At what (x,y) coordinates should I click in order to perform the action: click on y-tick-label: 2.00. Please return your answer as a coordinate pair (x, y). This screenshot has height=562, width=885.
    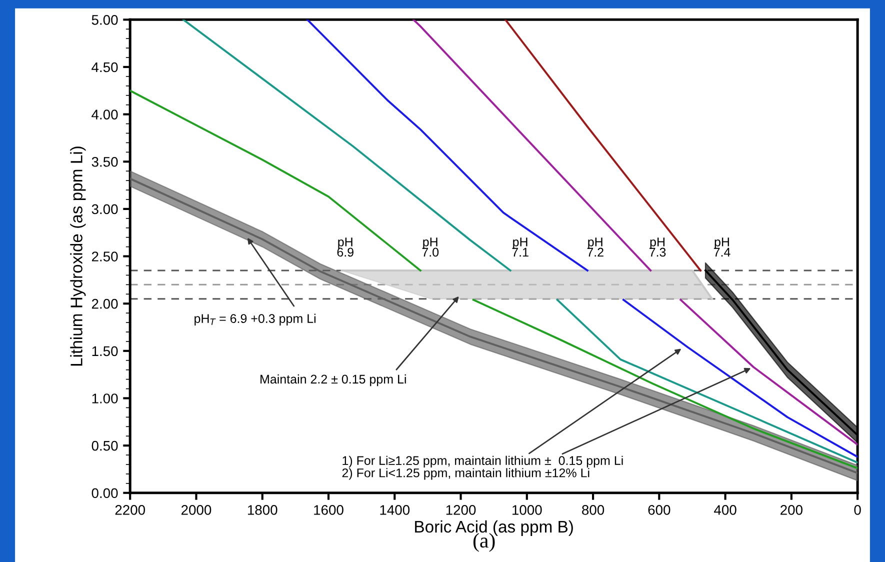
    Looking at the image, I should click on (105, 303).